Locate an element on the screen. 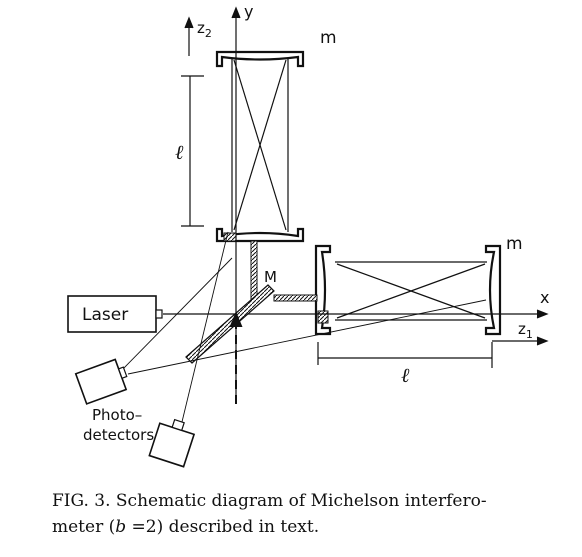 The width and height of the screenshot is (582, 557). photodetector-bottom is located at coordinates (172, 443).